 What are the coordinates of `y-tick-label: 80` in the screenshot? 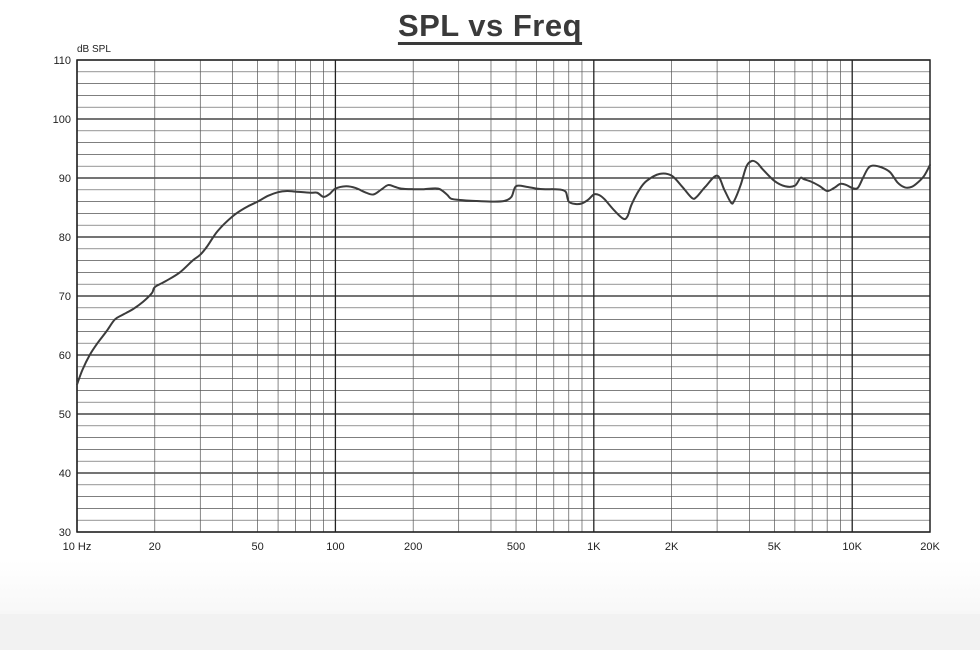 It's located at (65, 238).